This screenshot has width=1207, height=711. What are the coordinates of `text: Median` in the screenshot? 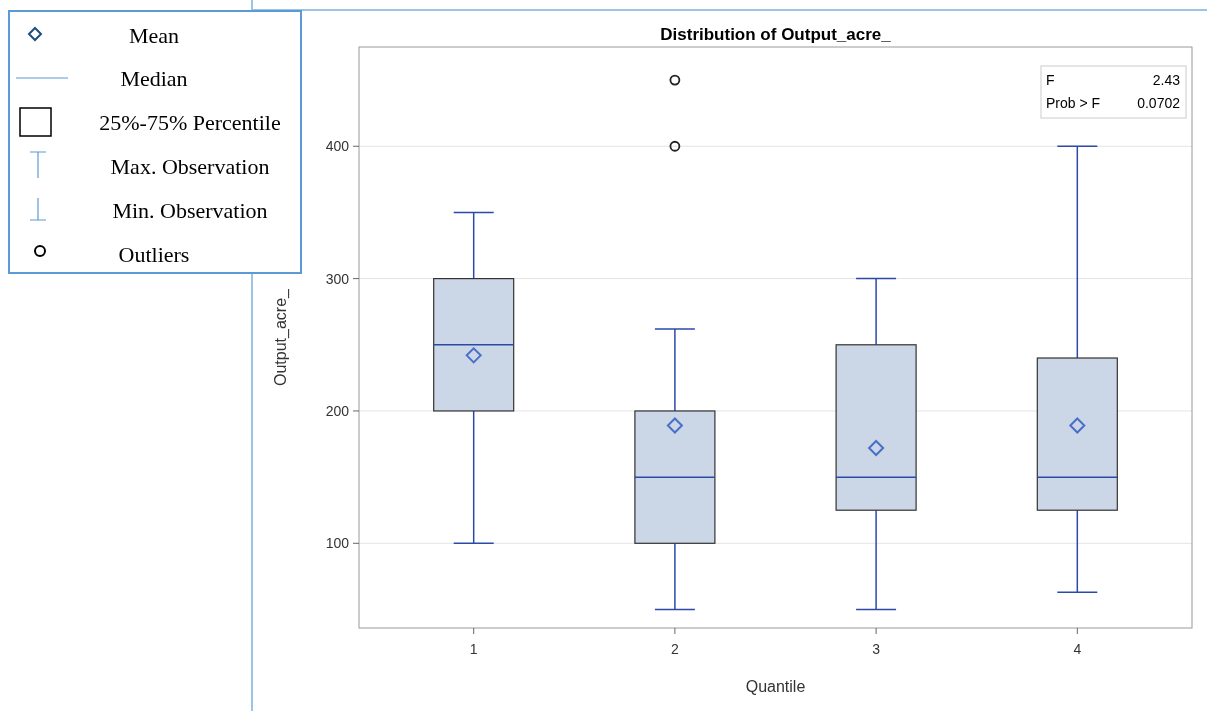 It's located at (154, 78).